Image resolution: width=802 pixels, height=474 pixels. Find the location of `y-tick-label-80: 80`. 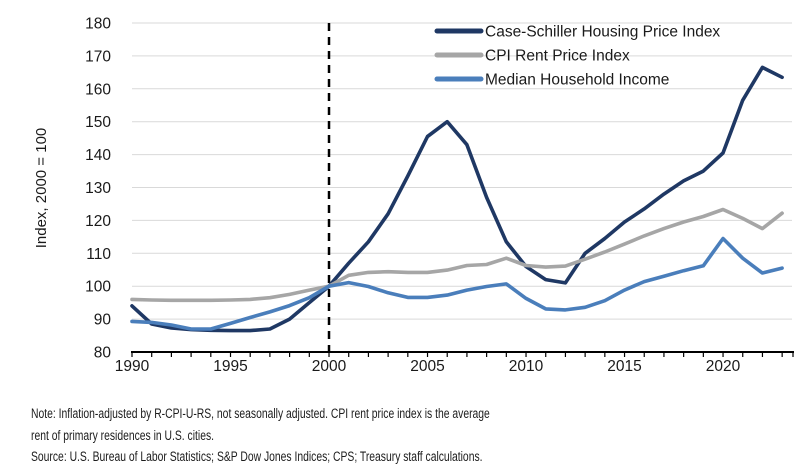

y-tick-label-80: 80 is located at coordinates (103, 353).